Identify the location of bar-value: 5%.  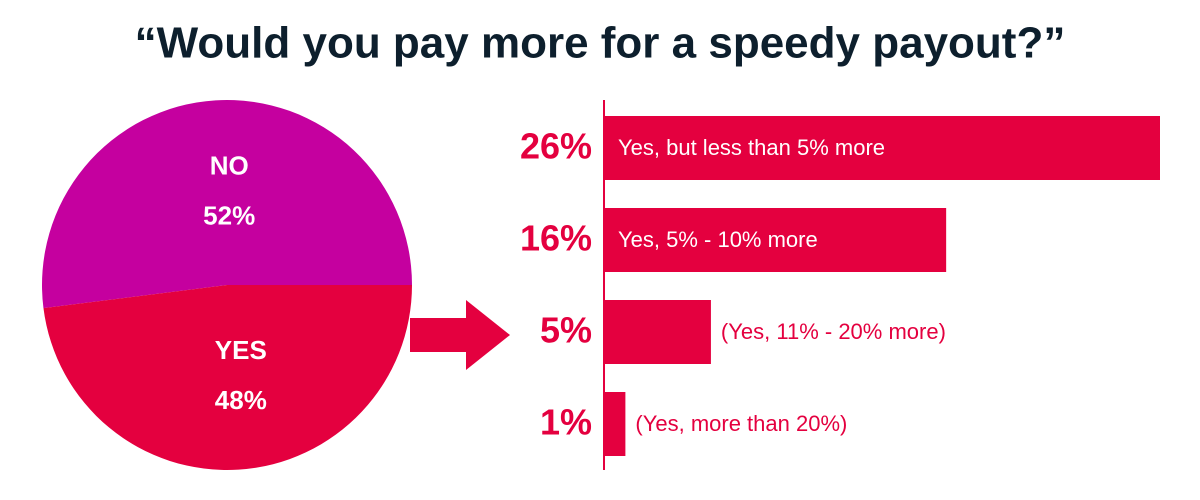
(566, 330).